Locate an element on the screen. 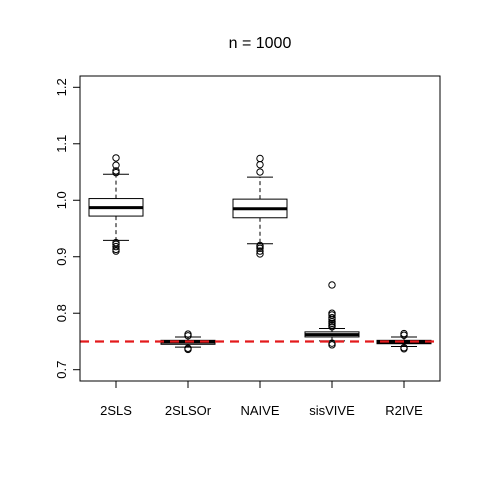 The height and width of the screenshot is (480, 480). y-tick-label: 0.9 is located at coordinates (61, 257).